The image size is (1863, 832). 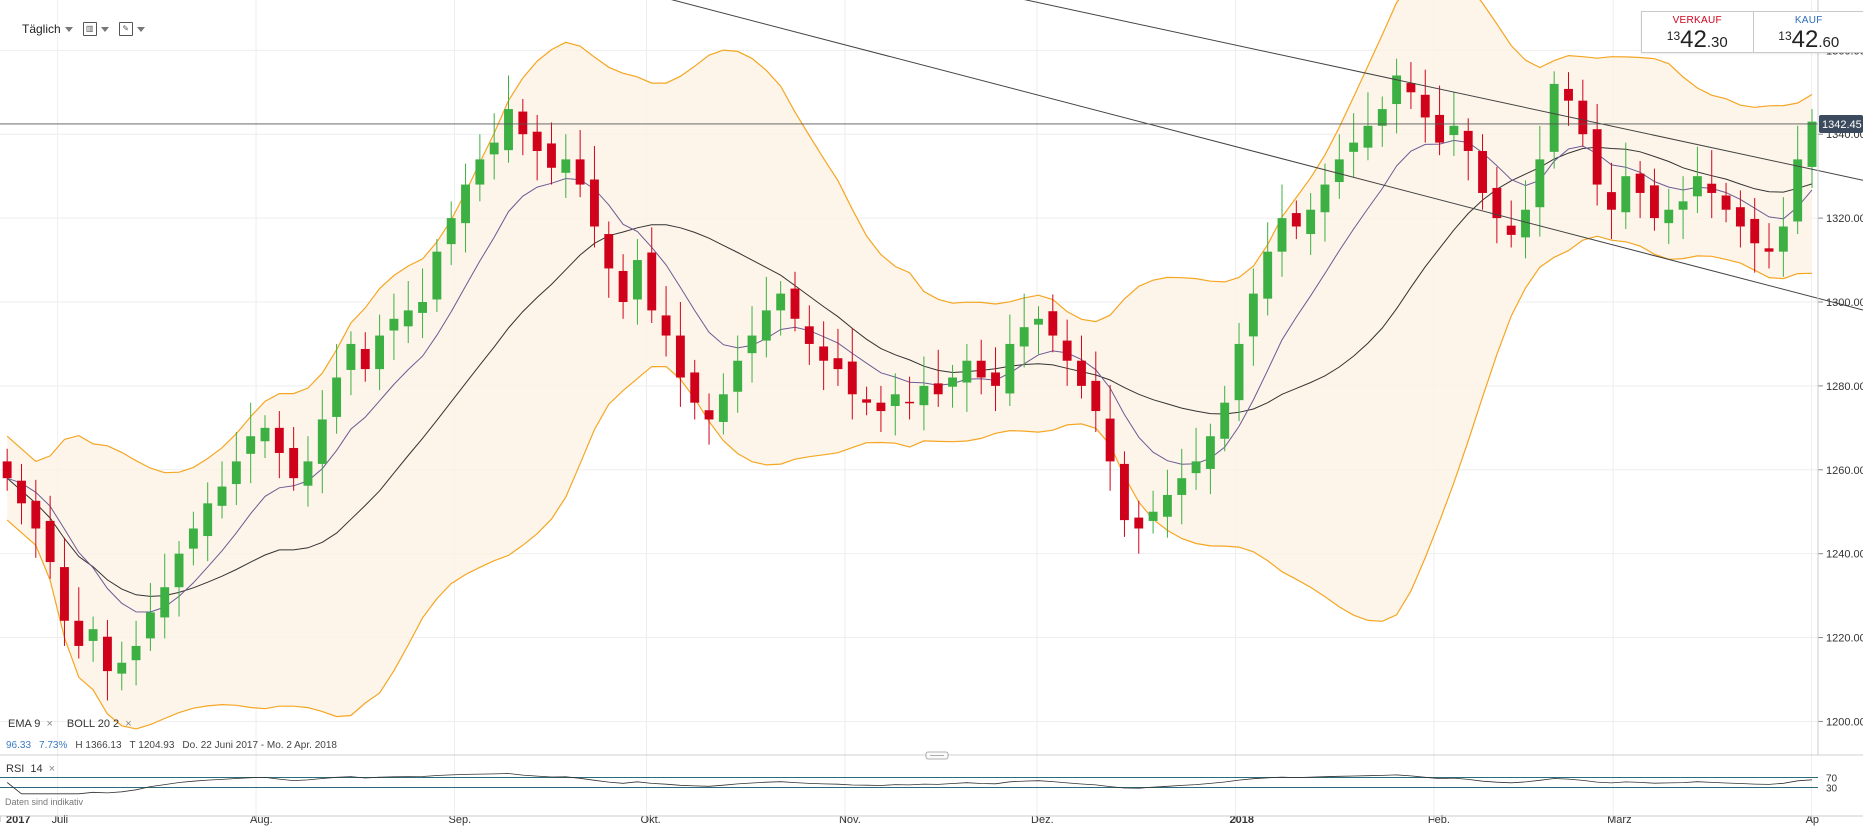 What do you see at coordinates (99, 724) in the screenshot?
I see `boll-indicator-tag: BOLL 20 2 ×` at bounding box center [99, 724].